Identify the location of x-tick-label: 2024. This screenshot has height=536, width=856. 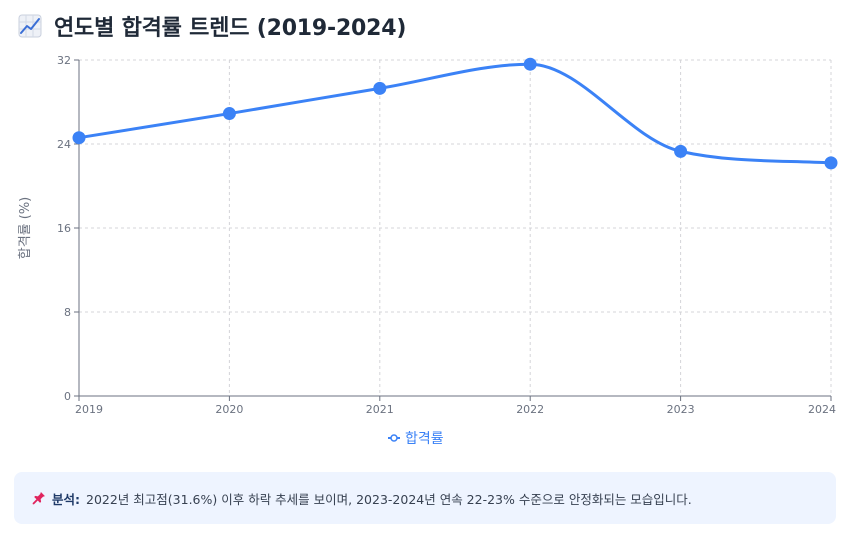
(822, 409).